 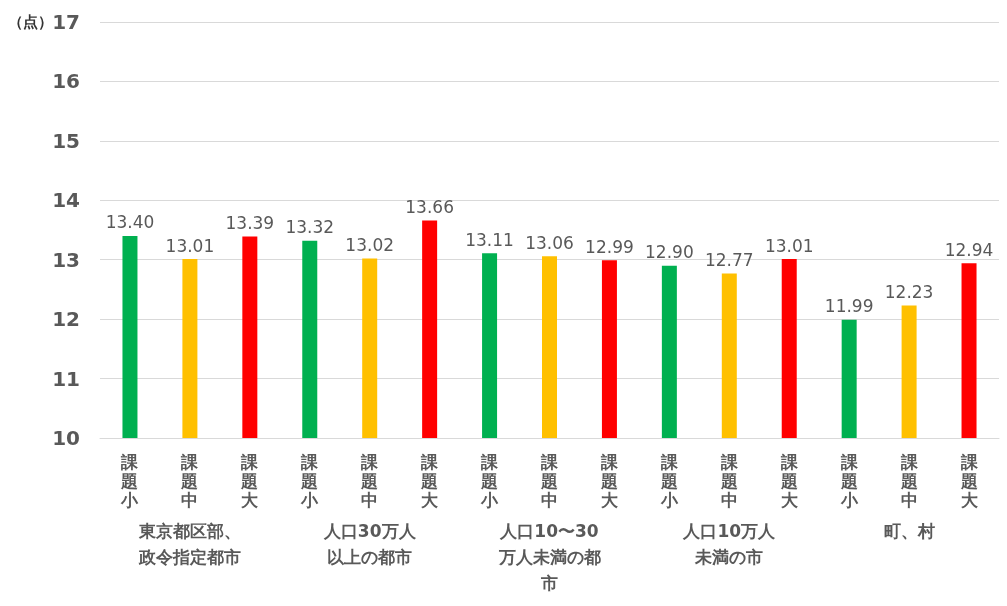 I want to click on data-label: 12.77, so click(x=729, y=259).